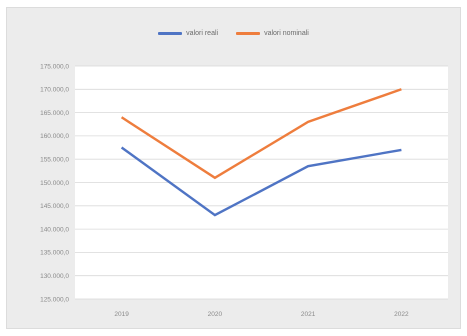 This screenshot has width=467, height=336. I want to click on x-tick-label-3: 2022, so click(401, 314).